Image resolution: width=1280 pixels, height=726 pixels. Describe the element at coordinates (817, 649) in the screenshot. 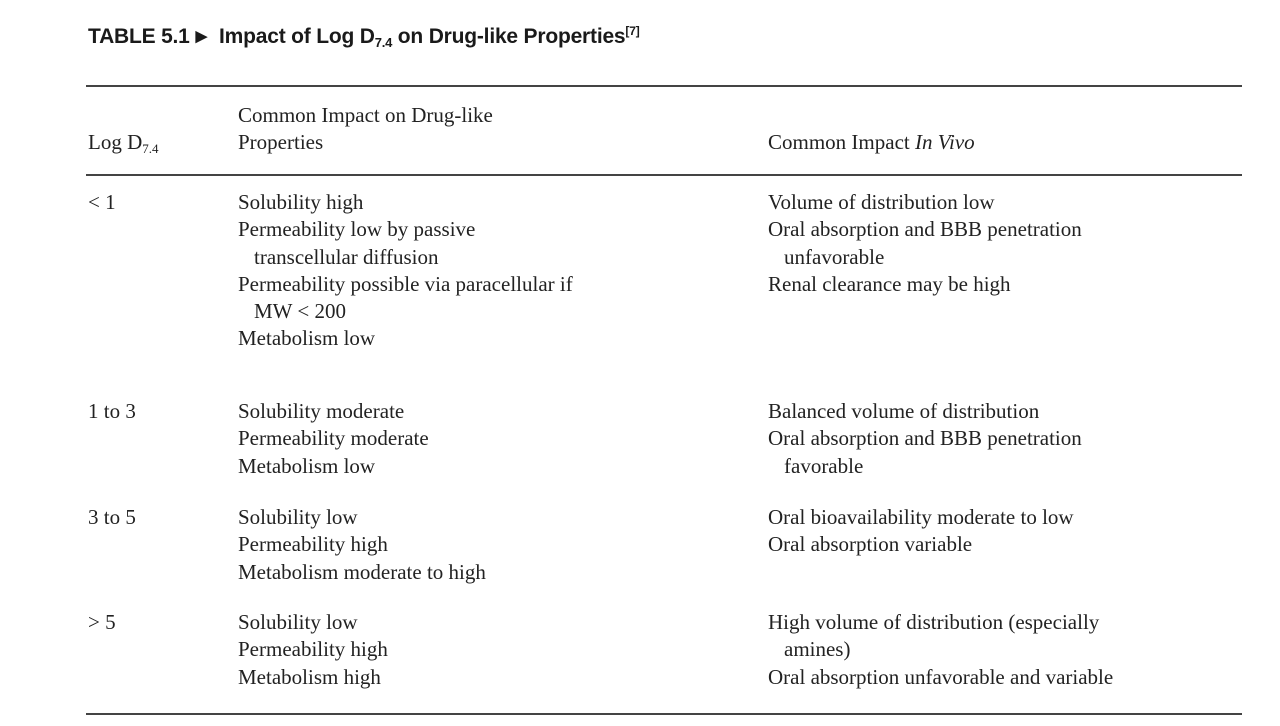

I see `list-item-line: amines)` at that location.